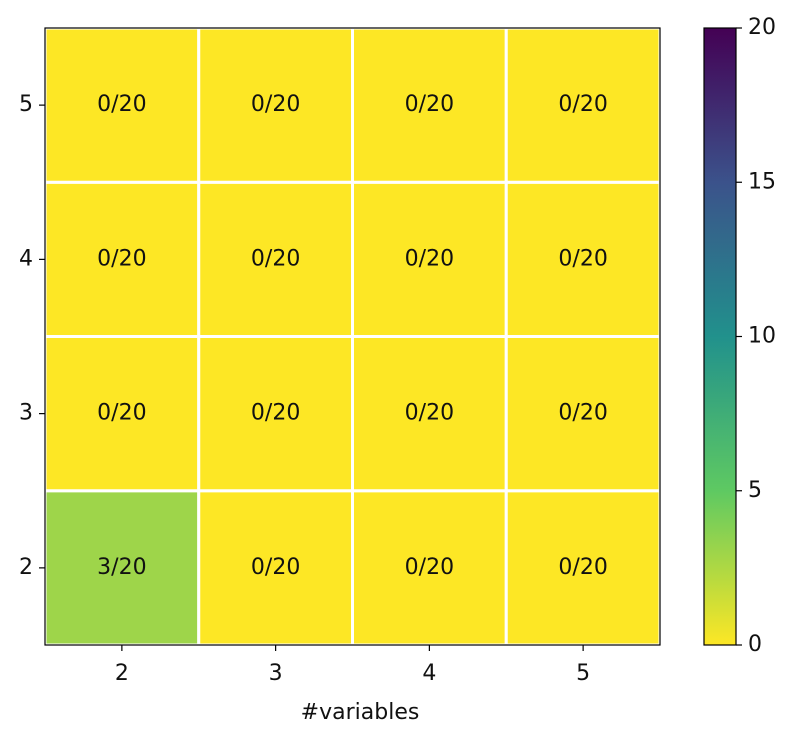 Image resolution: width=799 pixels, height=742 pixels. Describe the element at coordinates (26, 413) in the screenshot. I see `y-tick-label: 3` at that location.